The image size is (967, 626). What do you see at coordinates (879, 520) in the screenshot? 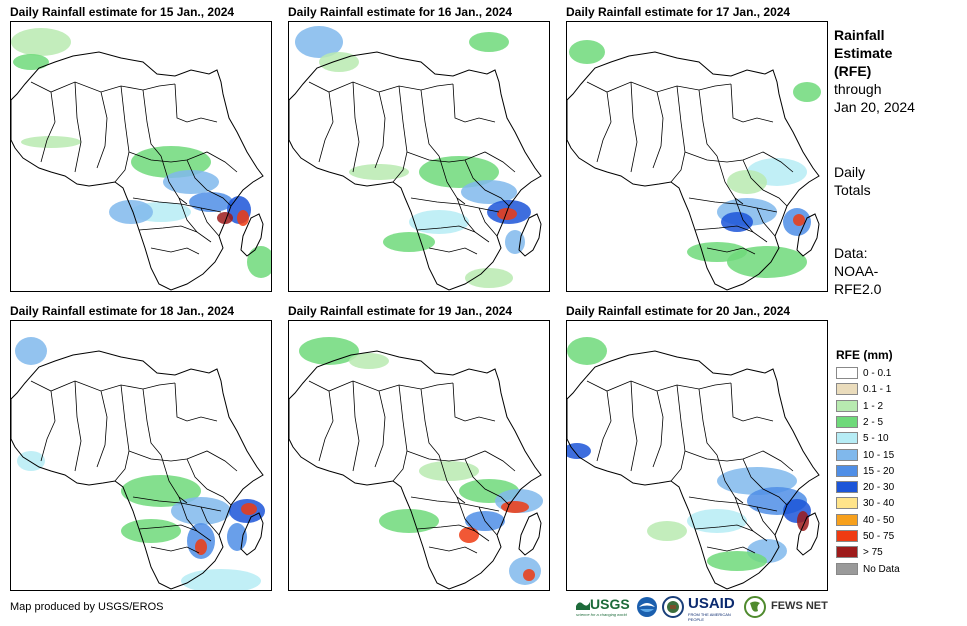
I see `legend-label: 40 - 50` at bounding box center [879, 520].